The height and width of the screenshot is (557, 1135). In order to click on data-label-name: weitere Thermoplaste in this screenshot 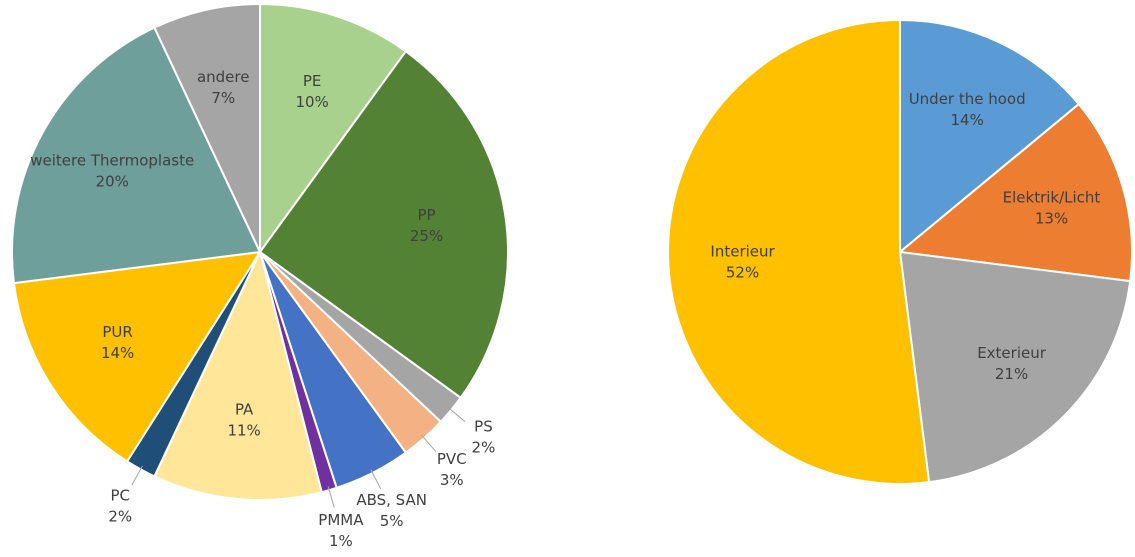, I will do `click(112, 160)`.